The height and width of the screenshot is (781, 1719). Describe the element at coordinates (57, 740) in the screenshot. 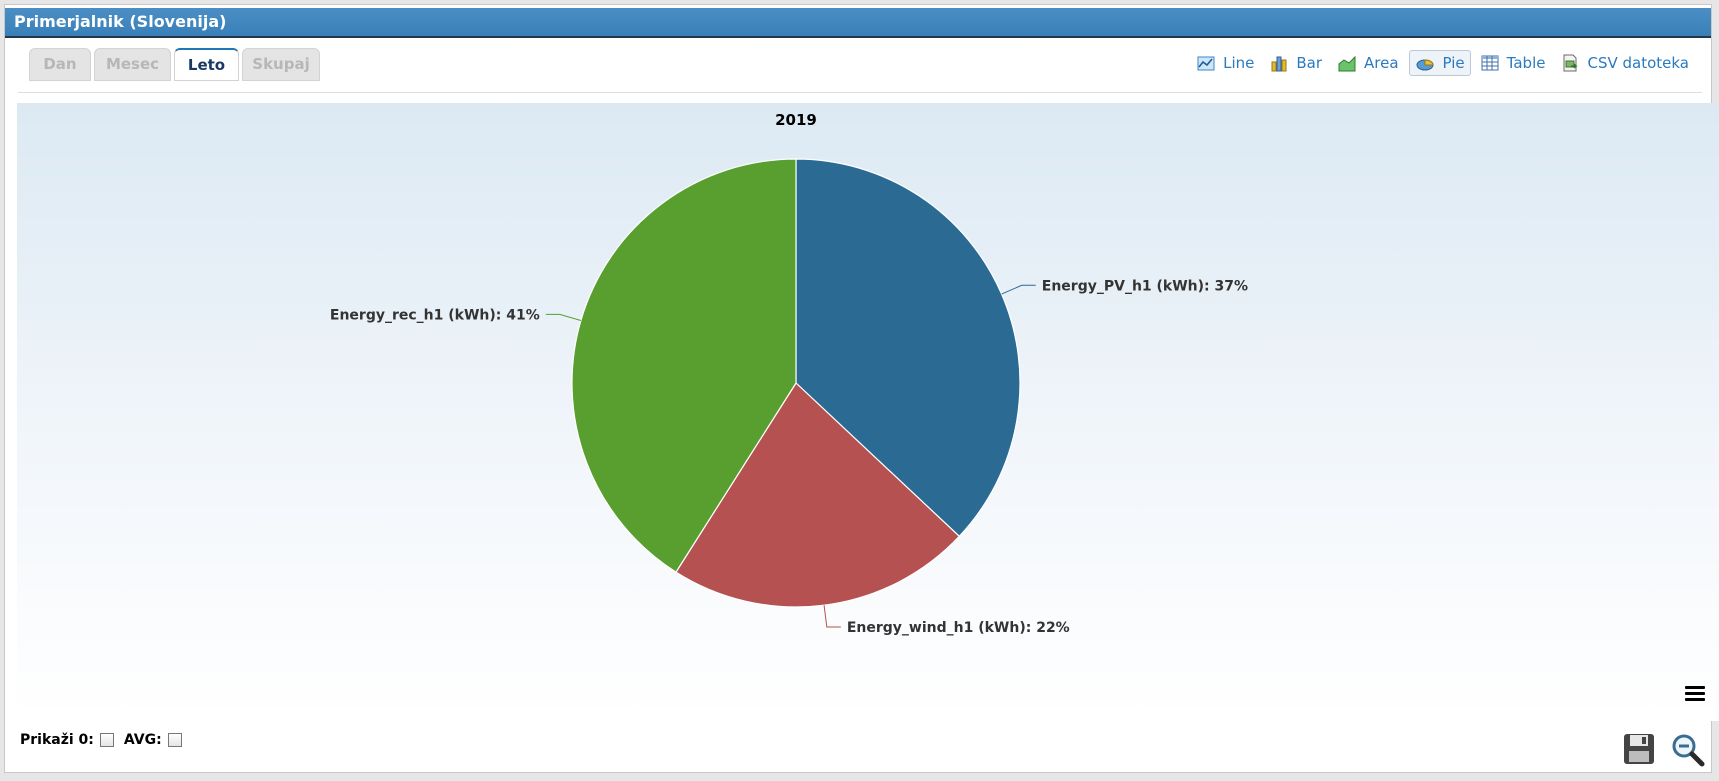

I see `show-zero-label: Prikaži 0:` at that location.